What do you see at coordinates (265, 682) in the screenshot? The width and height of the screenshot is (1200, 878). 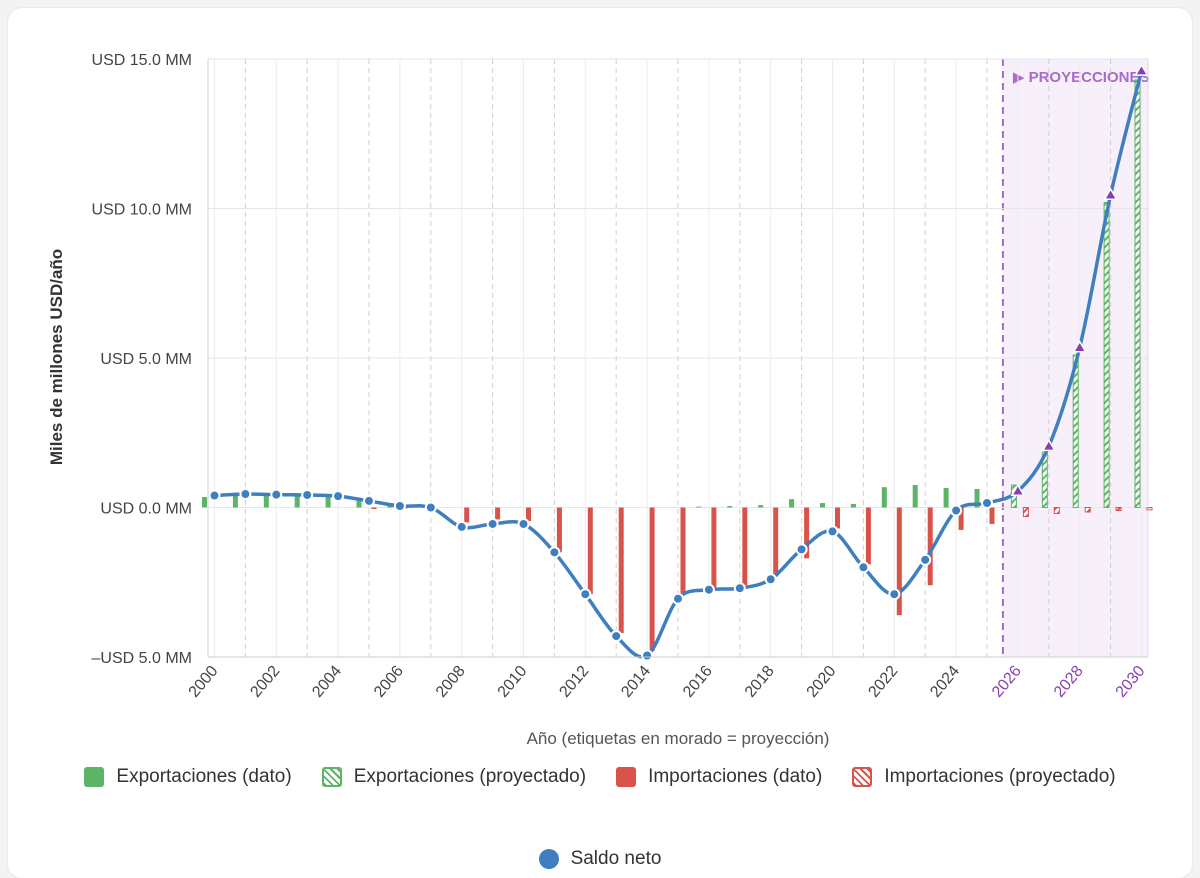 I see `x-tick-label: 2002` at bounding box center [265, 682].